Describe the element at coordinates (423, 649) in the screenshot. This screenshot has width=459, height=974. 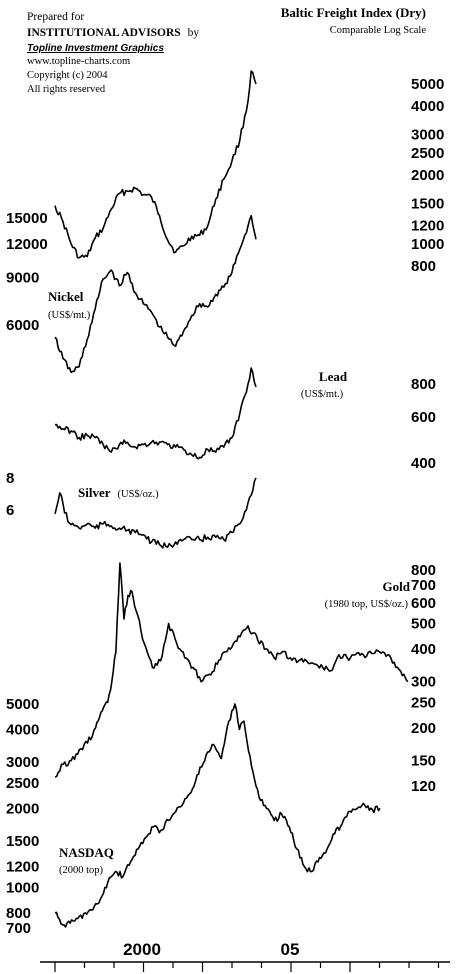
I see `gold-axis-tick-label: 400` at that location.